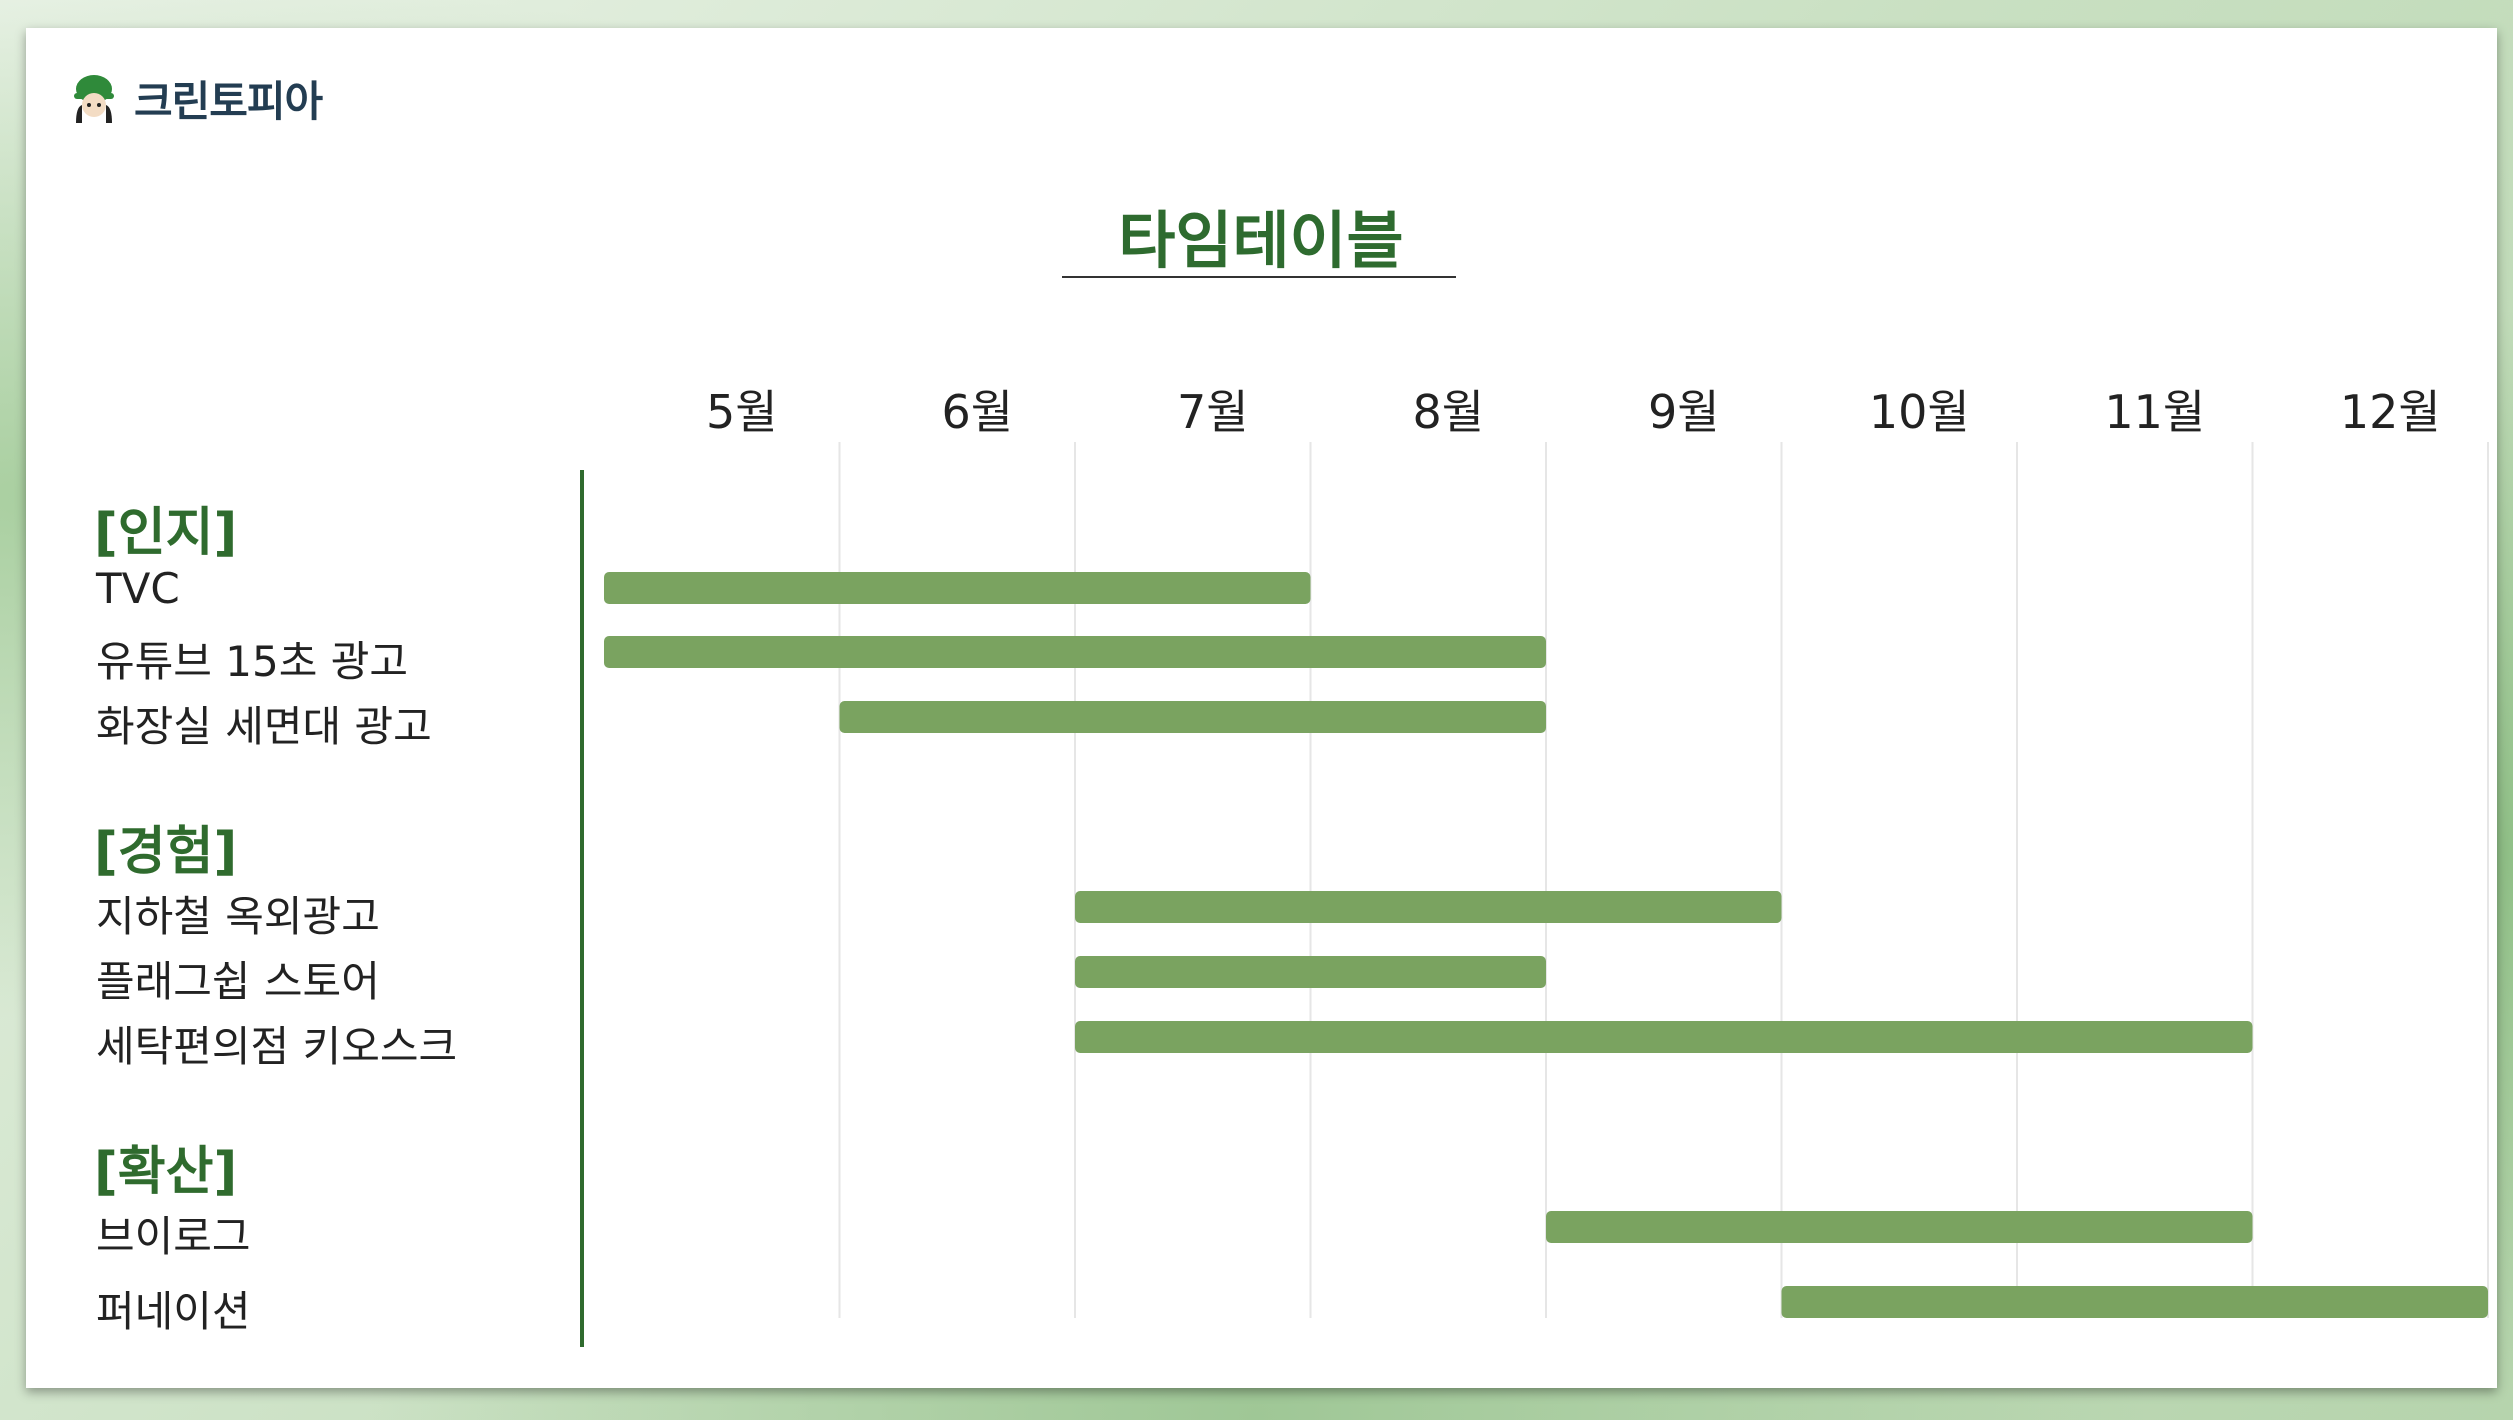 This screenshot has width=2513, height=1420. What do you see at coordinates (173, 1236) in the screenshot?
I see `task-label: 브이로그` at bounding box center [173, 1236].